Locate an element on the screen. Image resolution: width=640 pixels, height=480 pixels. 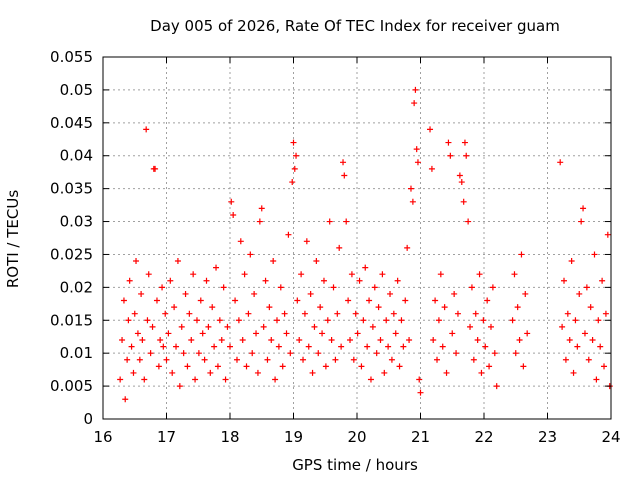
y-tick-label: 0.03 is located at coordinates (76, 222).